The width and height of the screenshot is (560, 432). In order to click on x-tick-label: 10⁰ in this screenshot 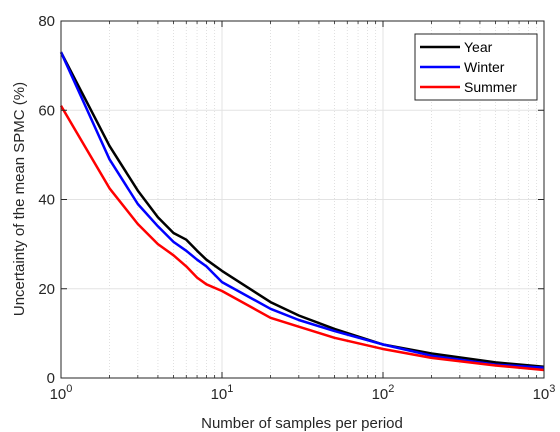, I will do `click(61, 393)`.